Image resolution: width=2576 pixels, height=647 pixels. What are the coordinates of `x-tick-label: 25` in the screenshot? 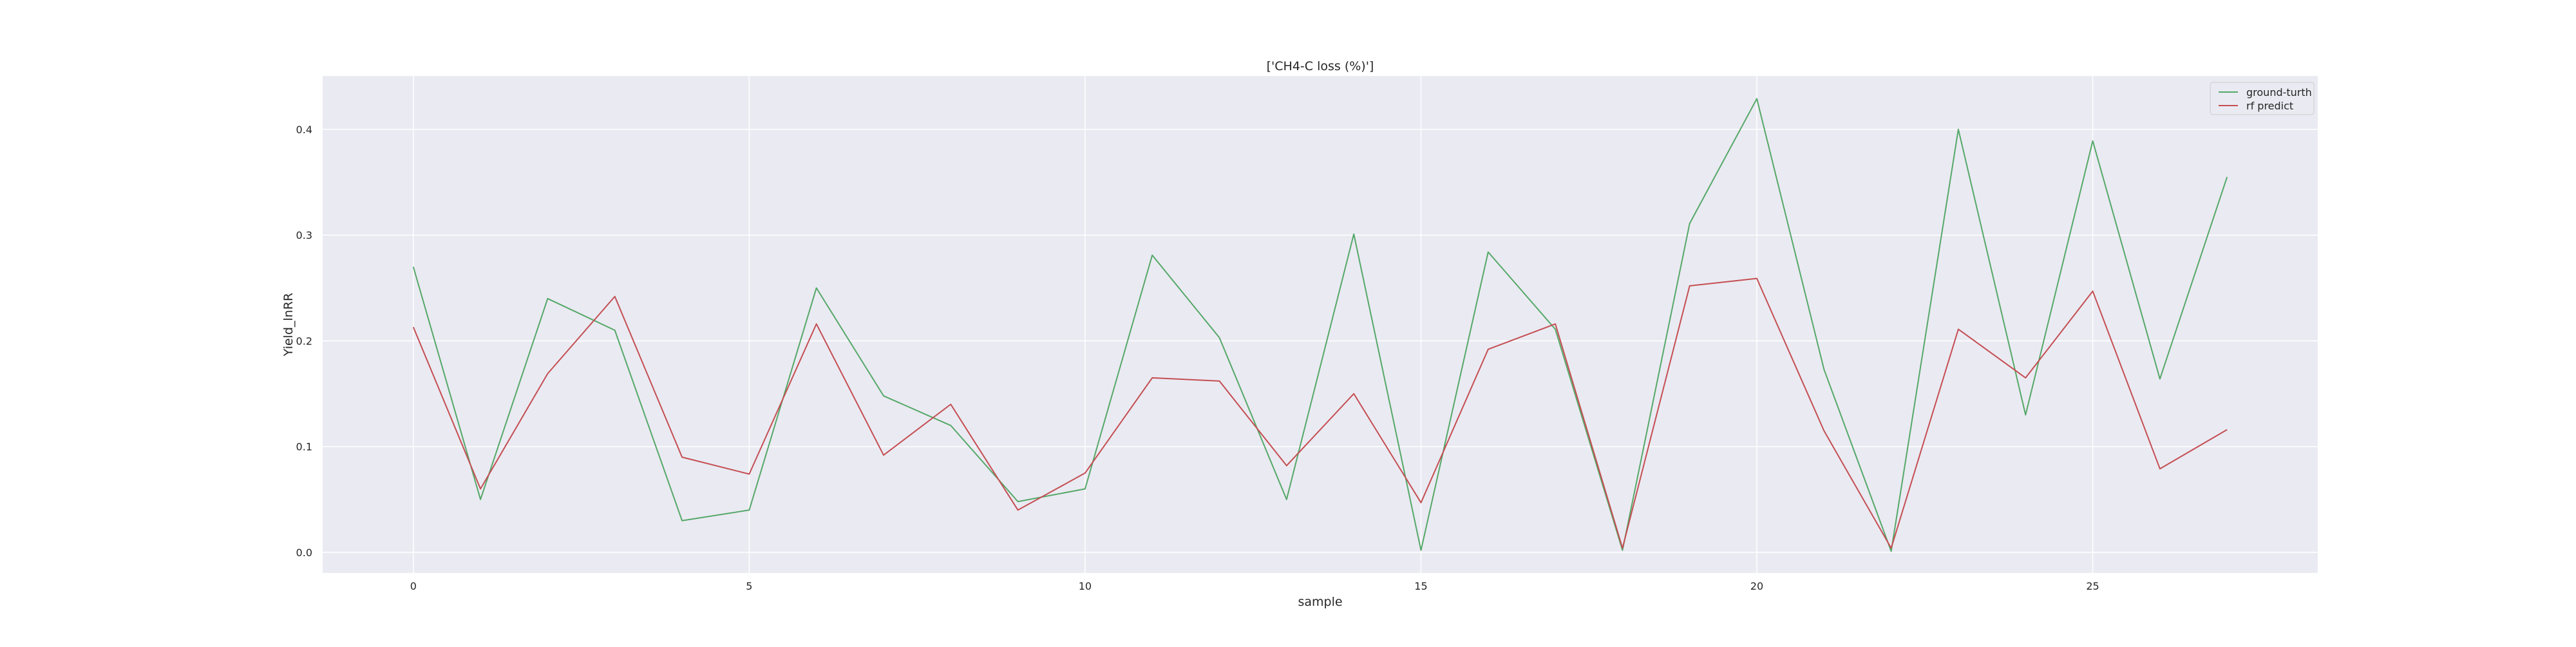 It's located at (2092, 586).